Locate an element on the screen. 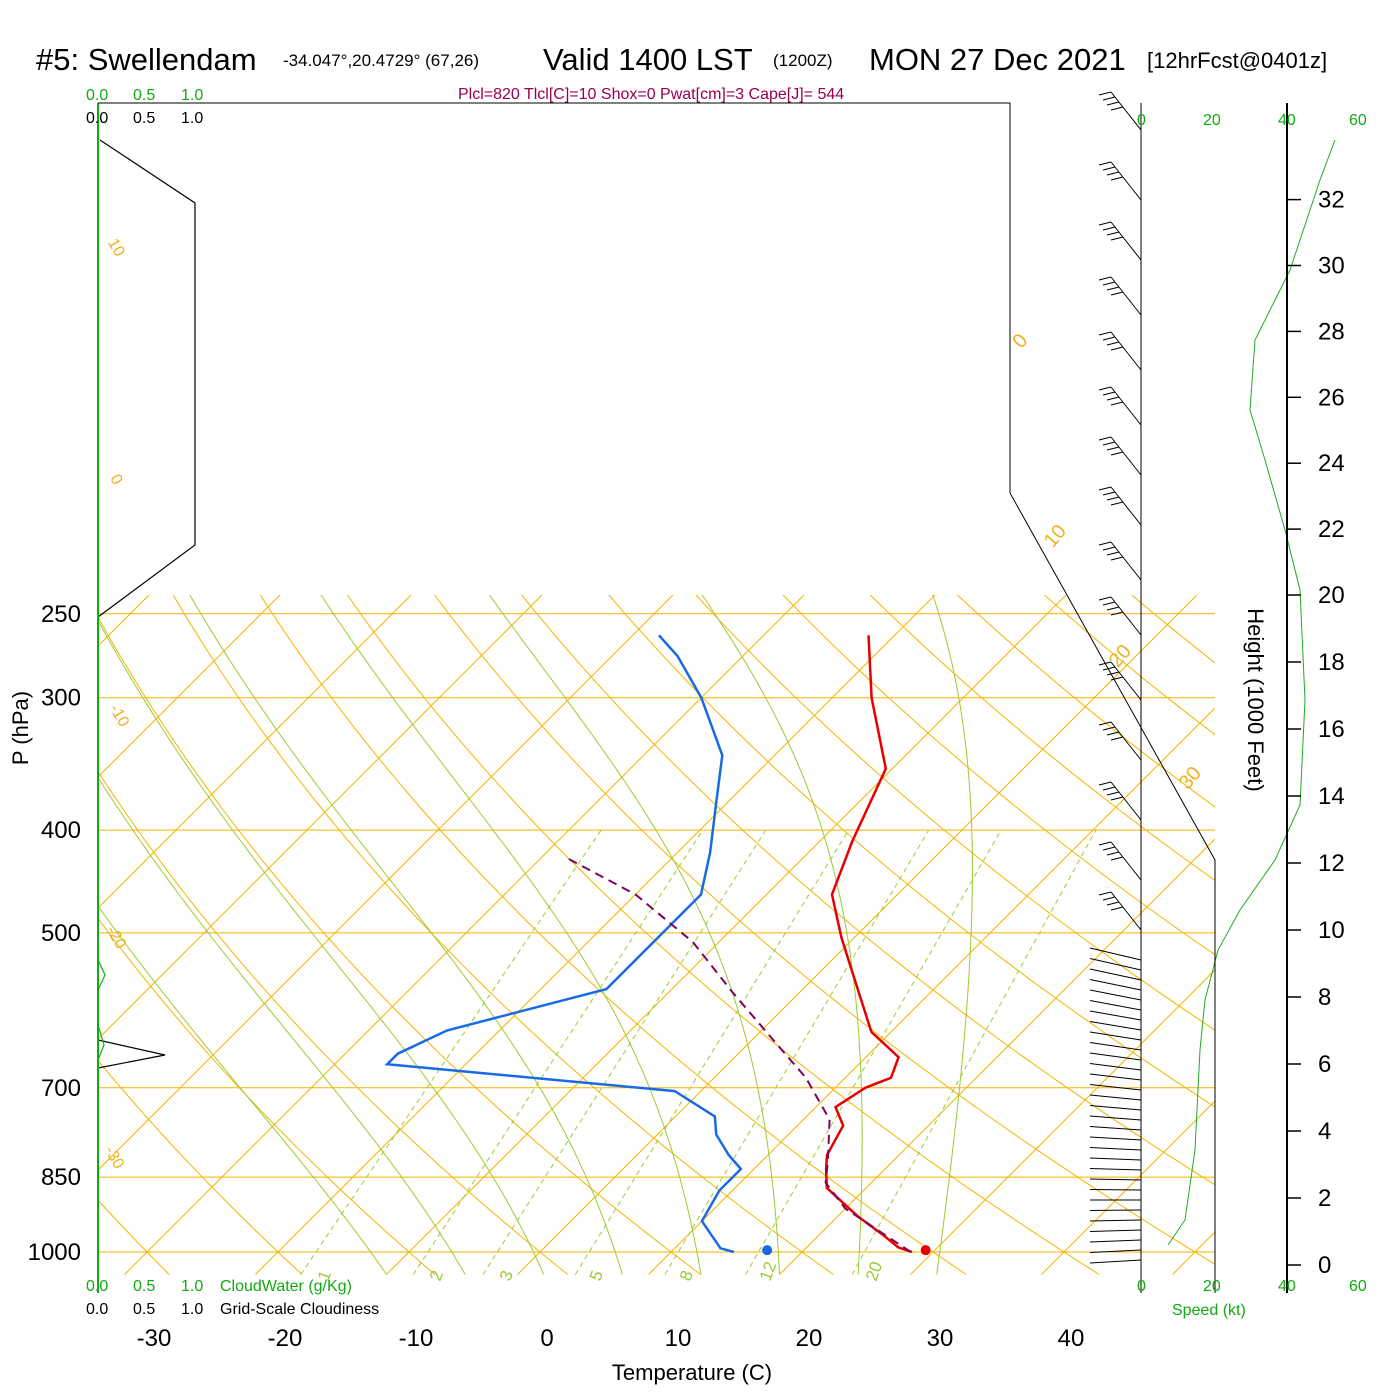  height-tick-label: 4 is located at coordinates (1324, 1131).